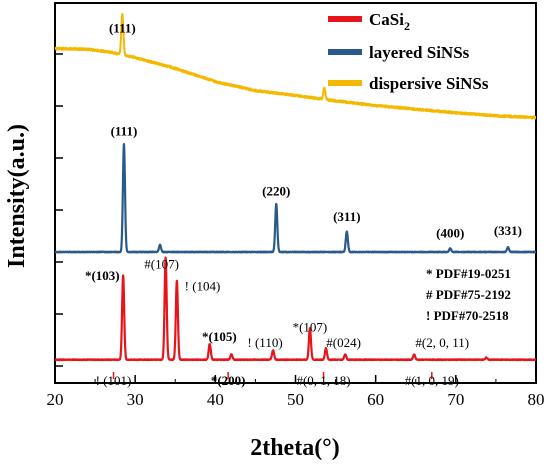 This screenshot has width=550, height=469. What do you see at coordinates (310, 326) in the screenshot?
I see `peak-label: *(107)` at bounding box center [310, 326].